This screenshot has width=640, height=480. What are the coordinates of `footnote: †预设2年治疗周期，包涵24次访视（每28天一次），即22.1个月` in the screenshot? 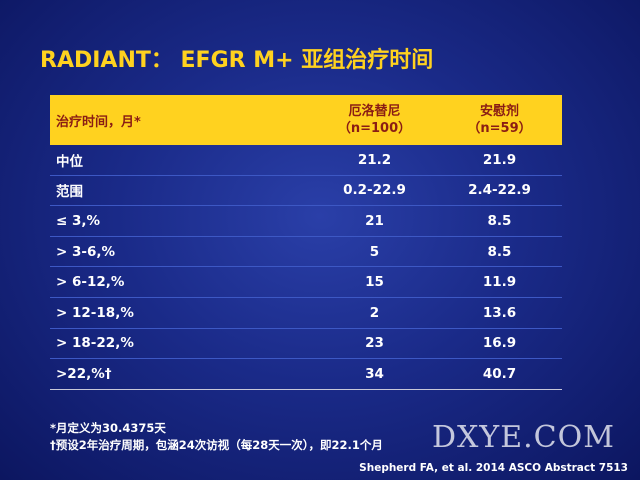 It's located at (216, 445).